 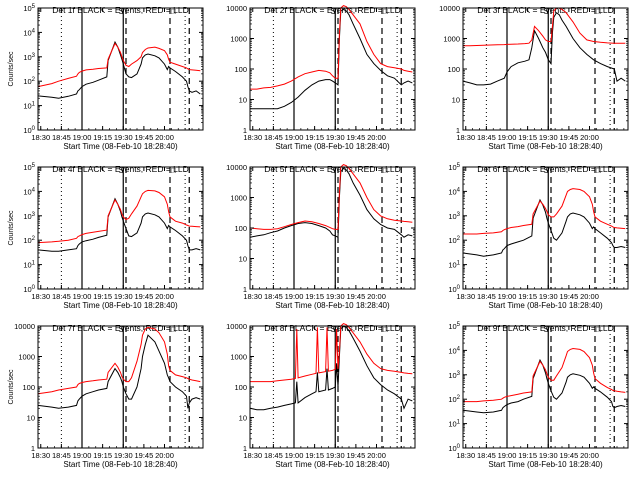 What do you see at coordinates (454, 350) in the screenshot?
I see `y-tick-label: 104` at bounding box center [454, 350].